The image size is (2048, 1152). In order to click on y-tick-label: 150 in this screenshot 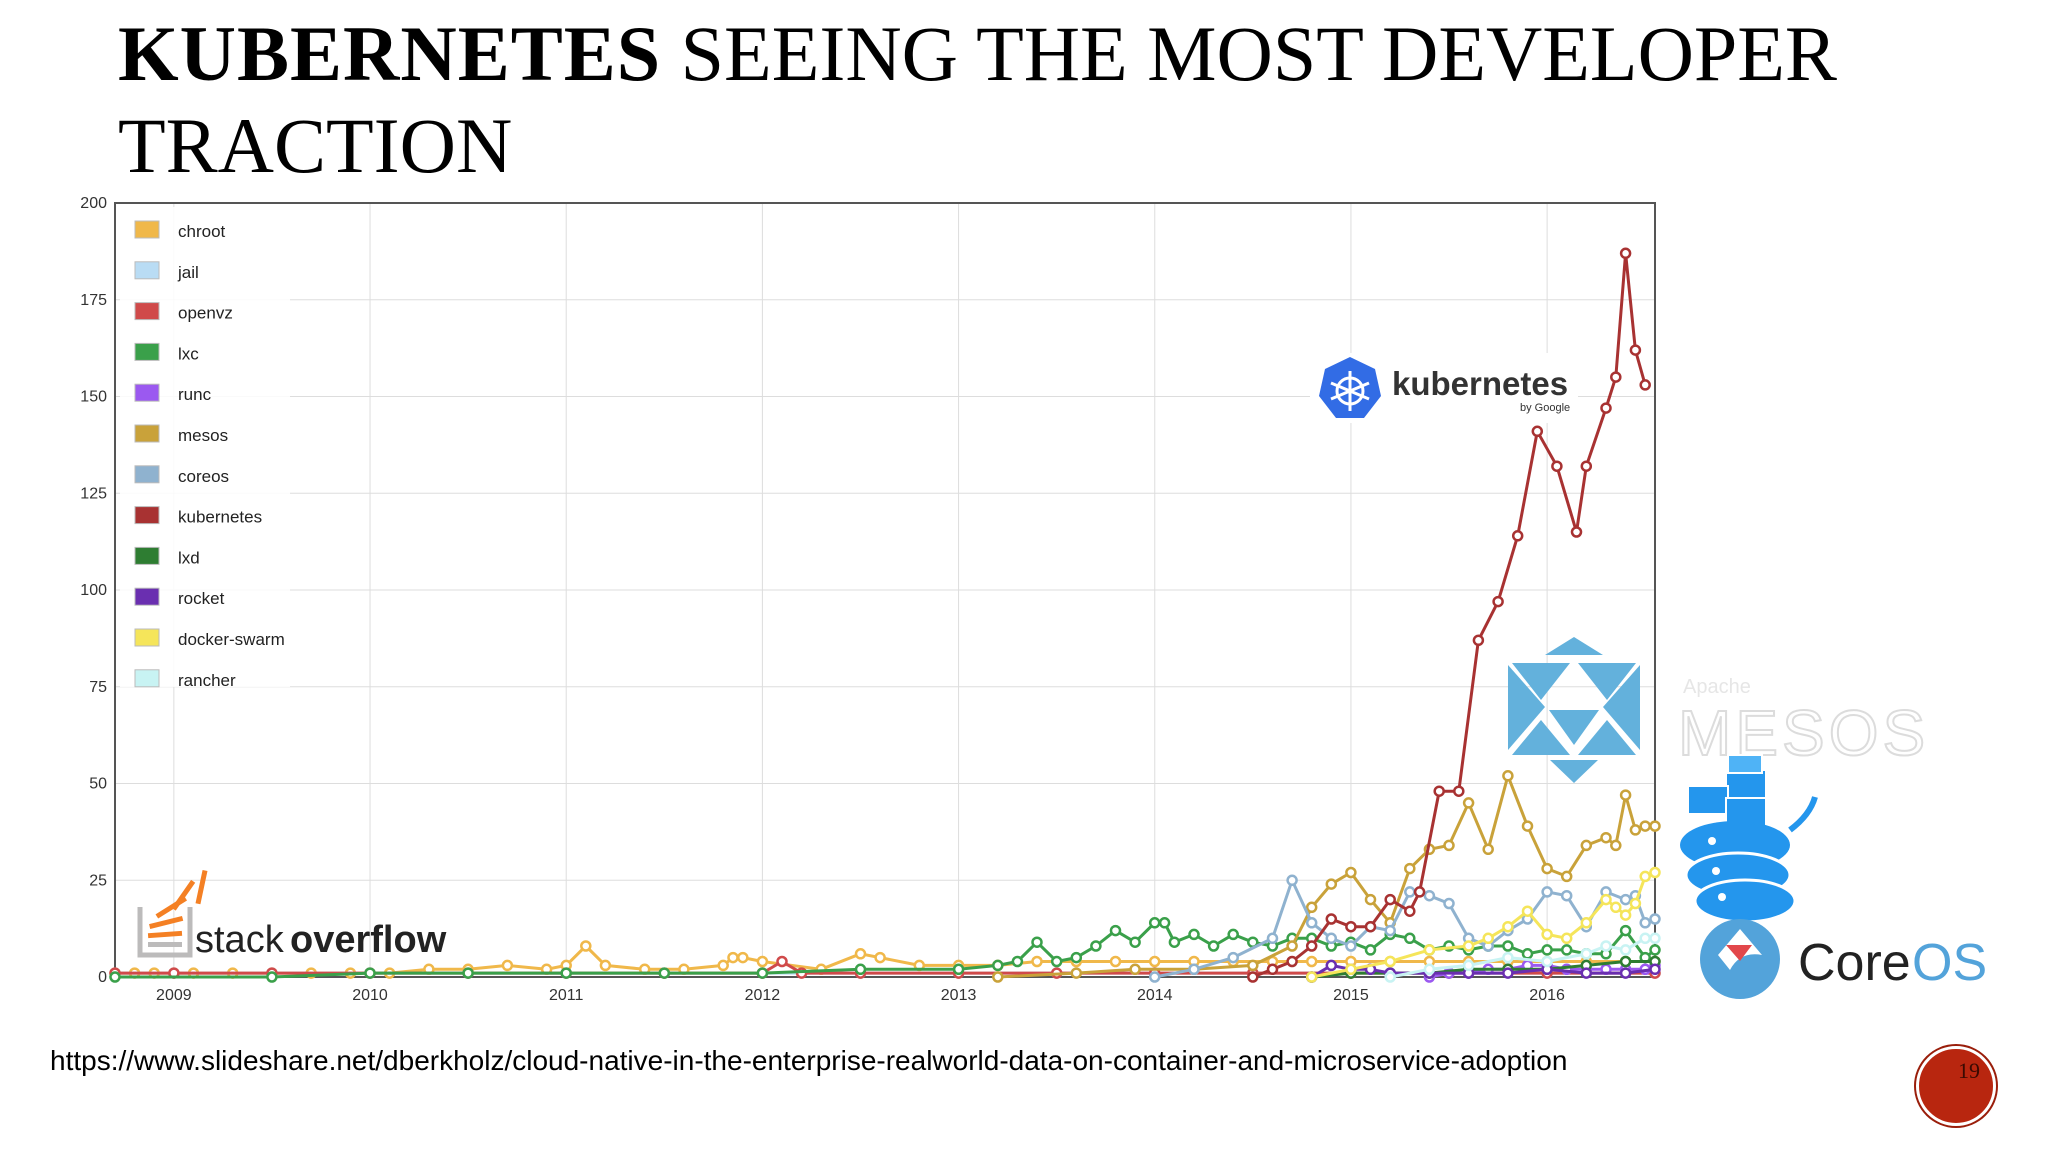, I will do `click(93, 397)`.